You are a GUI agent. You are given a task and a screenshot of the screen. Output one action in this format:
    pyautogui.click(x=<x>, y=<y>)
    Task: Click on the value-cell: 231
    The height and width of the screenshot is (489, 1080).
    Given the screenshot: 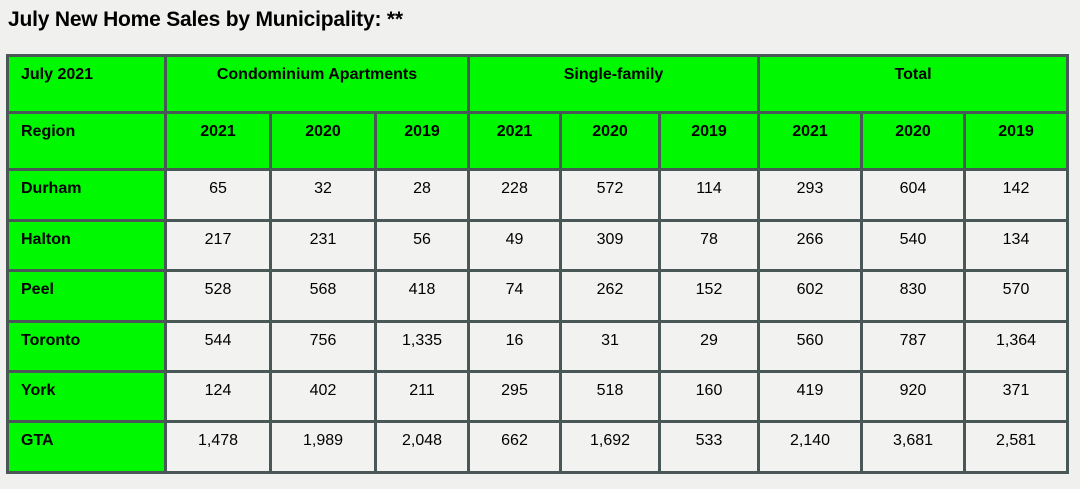 What is the action you would take?
    pyautogui.click(x=323, y=245)
    